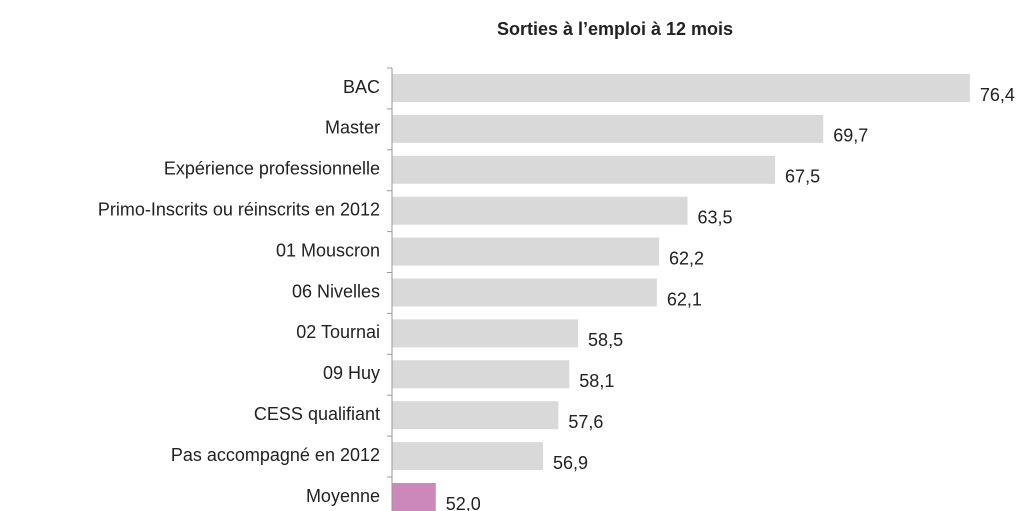 The image size is (1035, 511). I want to click on y-tick-label: Primo-Inscrits ou réinscrits en 2012, so click(239, 209).